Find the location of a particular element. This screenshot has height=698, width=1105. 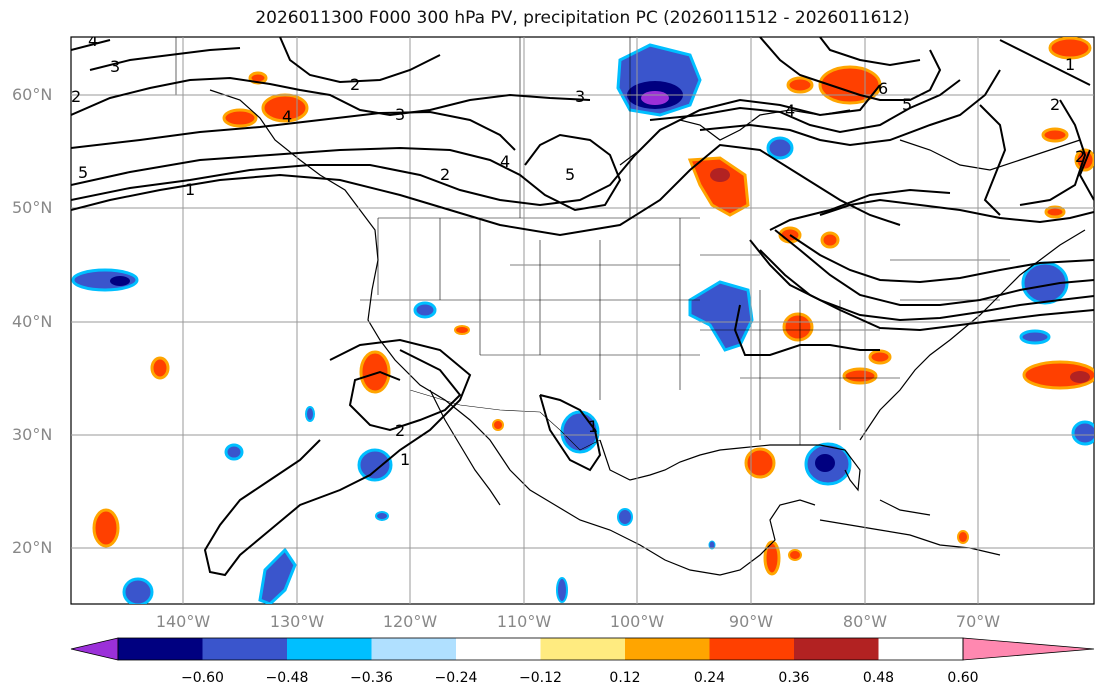

lon-label: 90°W is located at coordinates (751, 621).